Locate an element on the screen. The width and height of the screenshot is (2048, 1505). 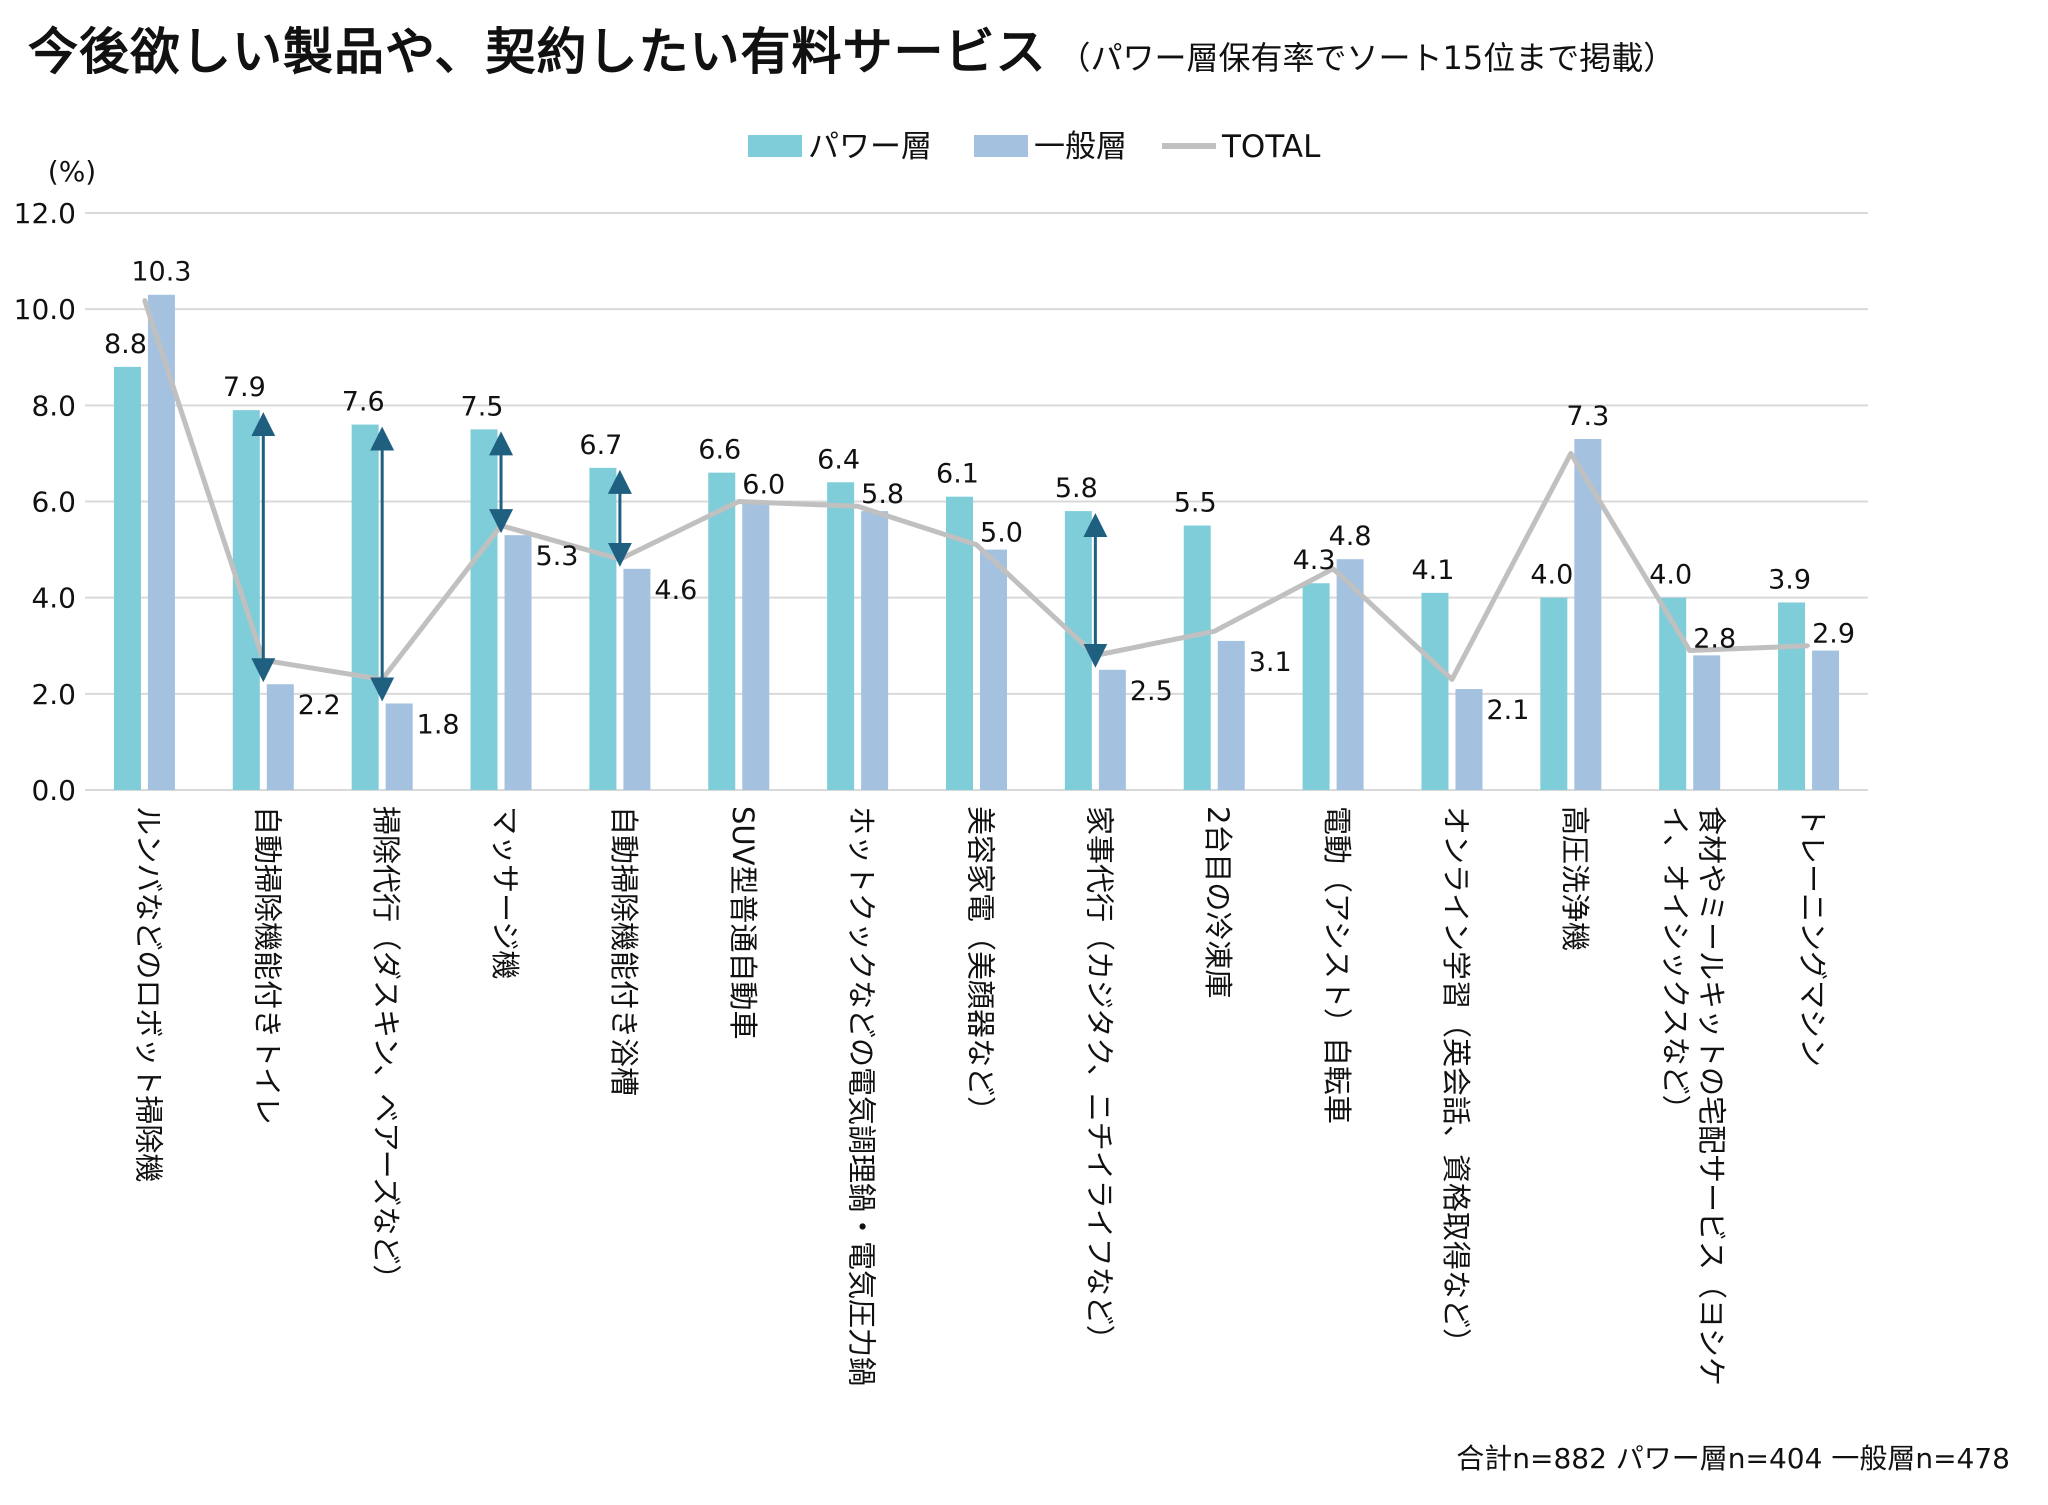
sample-size-note: 合計n=882 パワー層n=404 一般層n=478 is located at coordinates (1733, 1458).